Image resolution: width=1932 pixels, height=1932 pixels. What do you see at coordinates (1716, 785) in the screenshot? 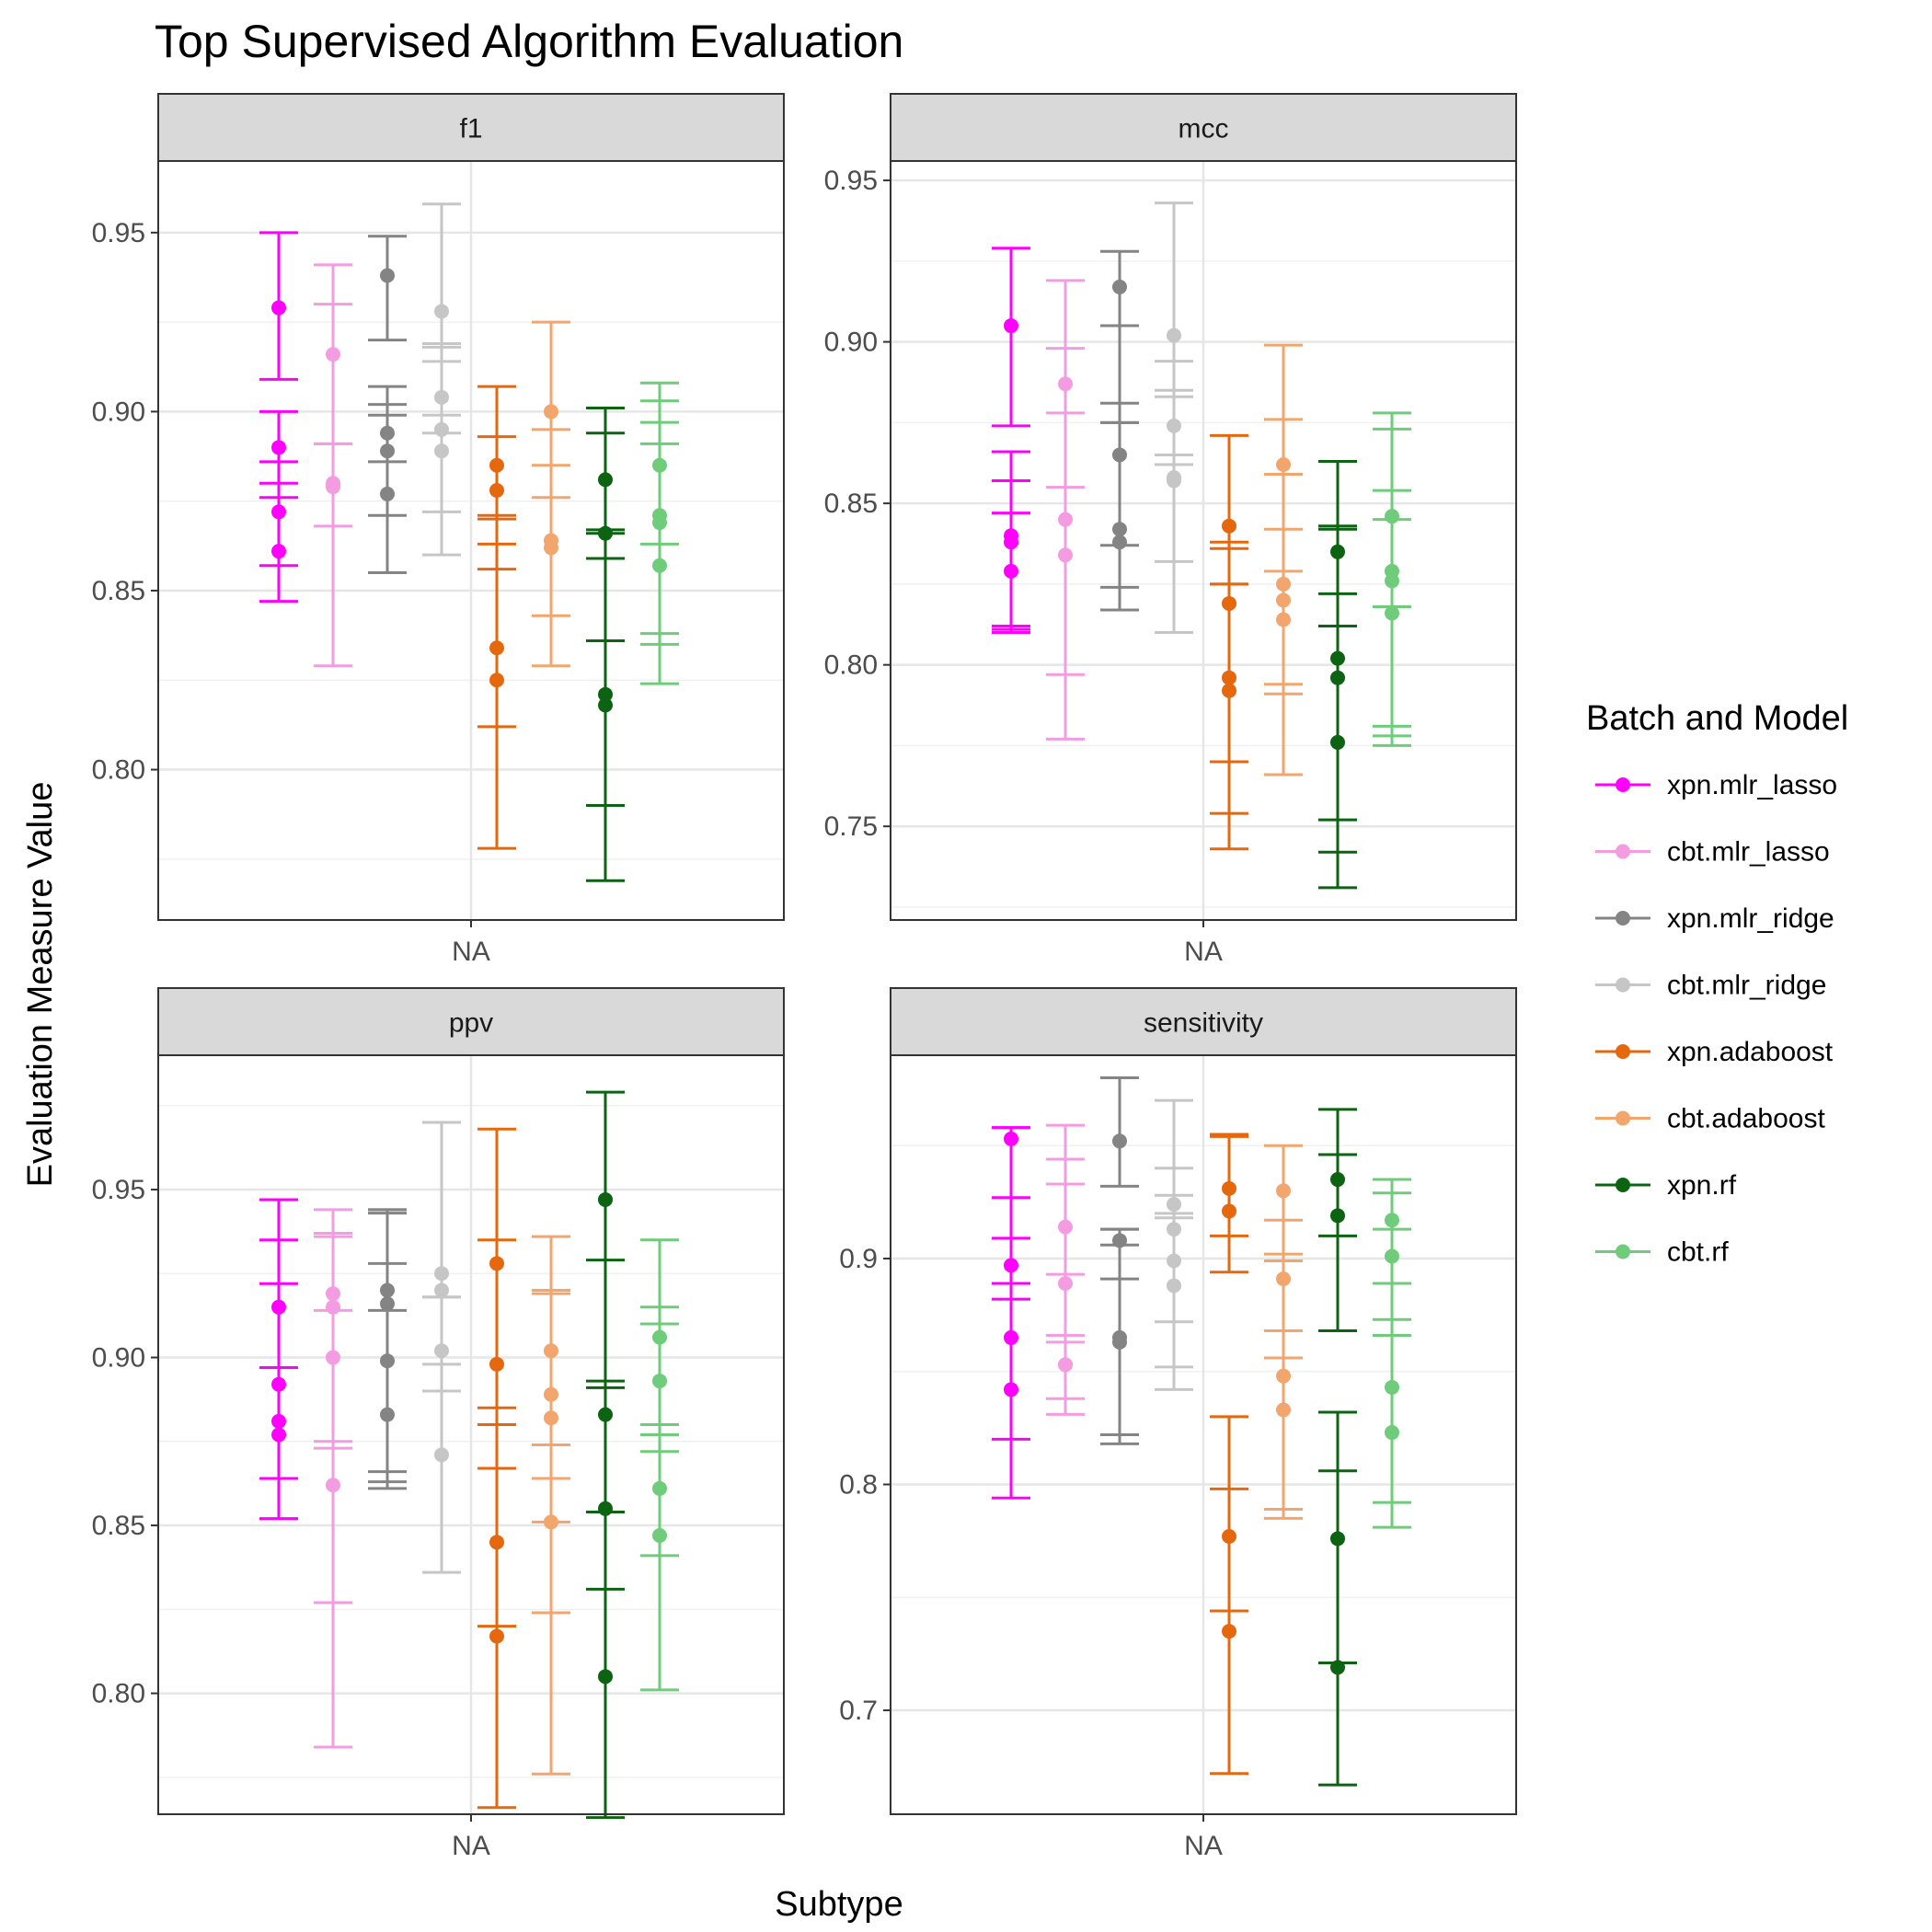
I see `legend-item: xpn.mlr_lasso` at bounding box center [1716, 785].